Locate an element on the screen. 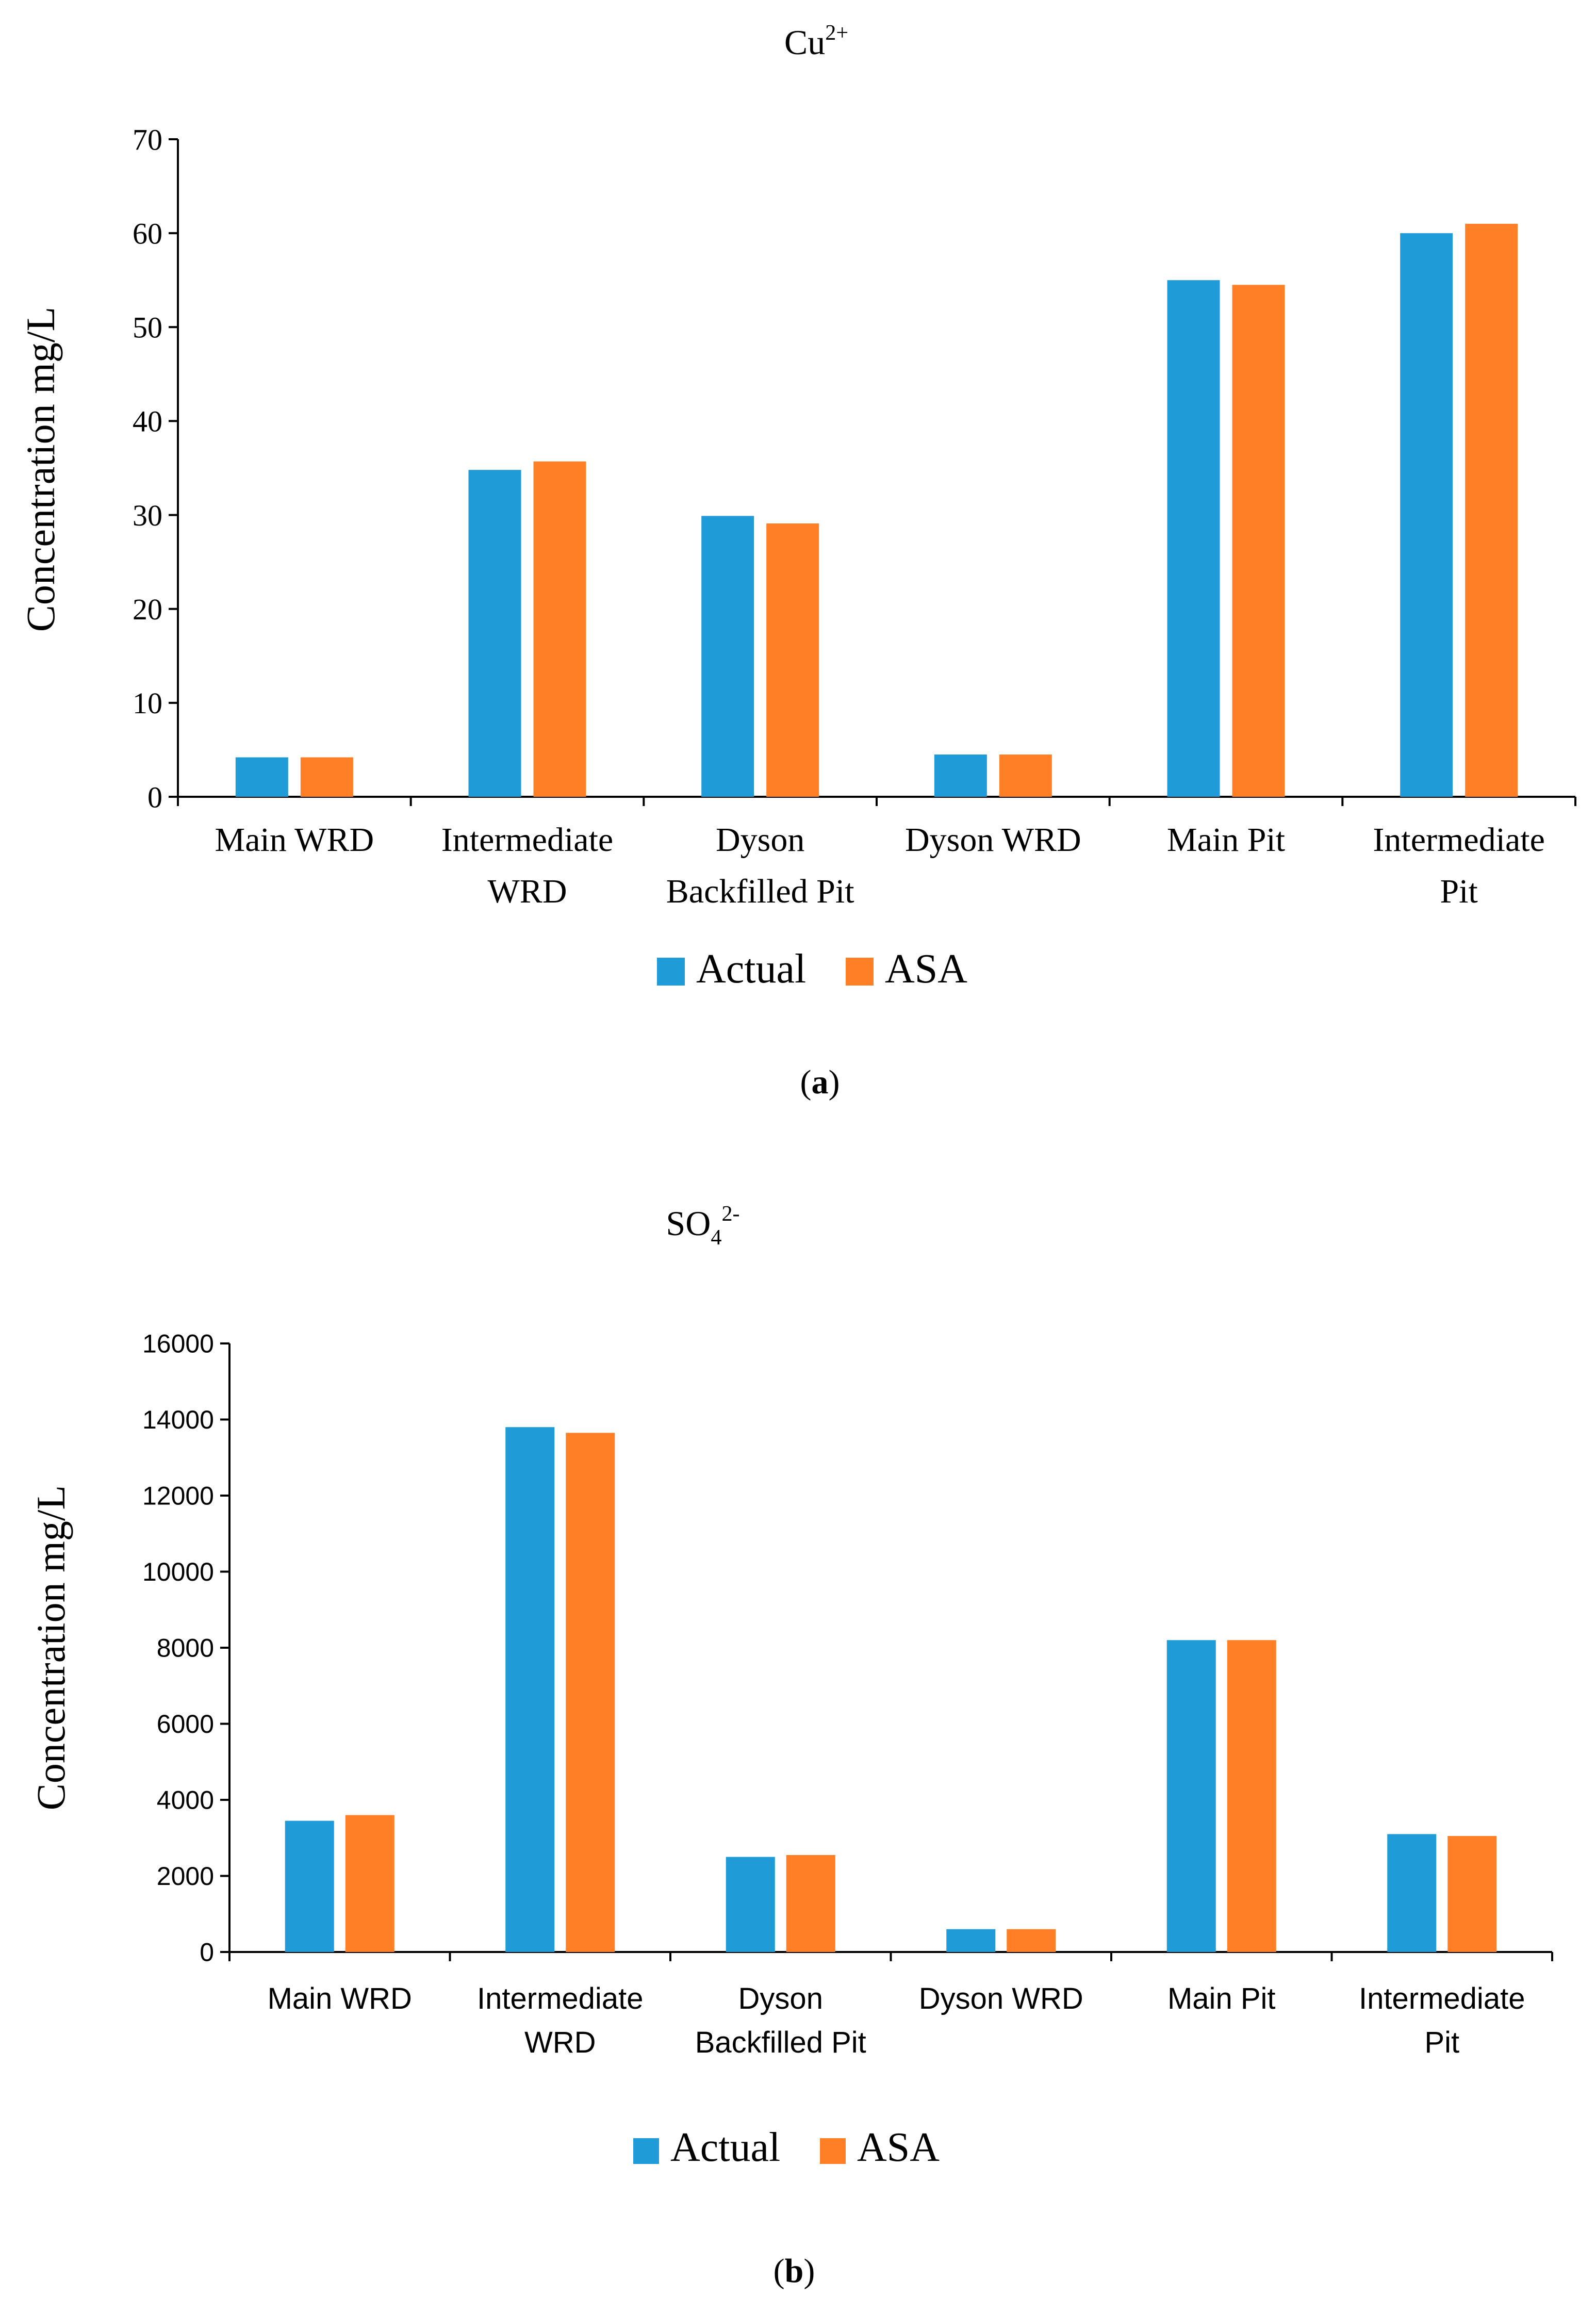 The height and width of the screenshot is (2313, 1596). y-tick-label: 12000 is located at coordinates (178, 1496).